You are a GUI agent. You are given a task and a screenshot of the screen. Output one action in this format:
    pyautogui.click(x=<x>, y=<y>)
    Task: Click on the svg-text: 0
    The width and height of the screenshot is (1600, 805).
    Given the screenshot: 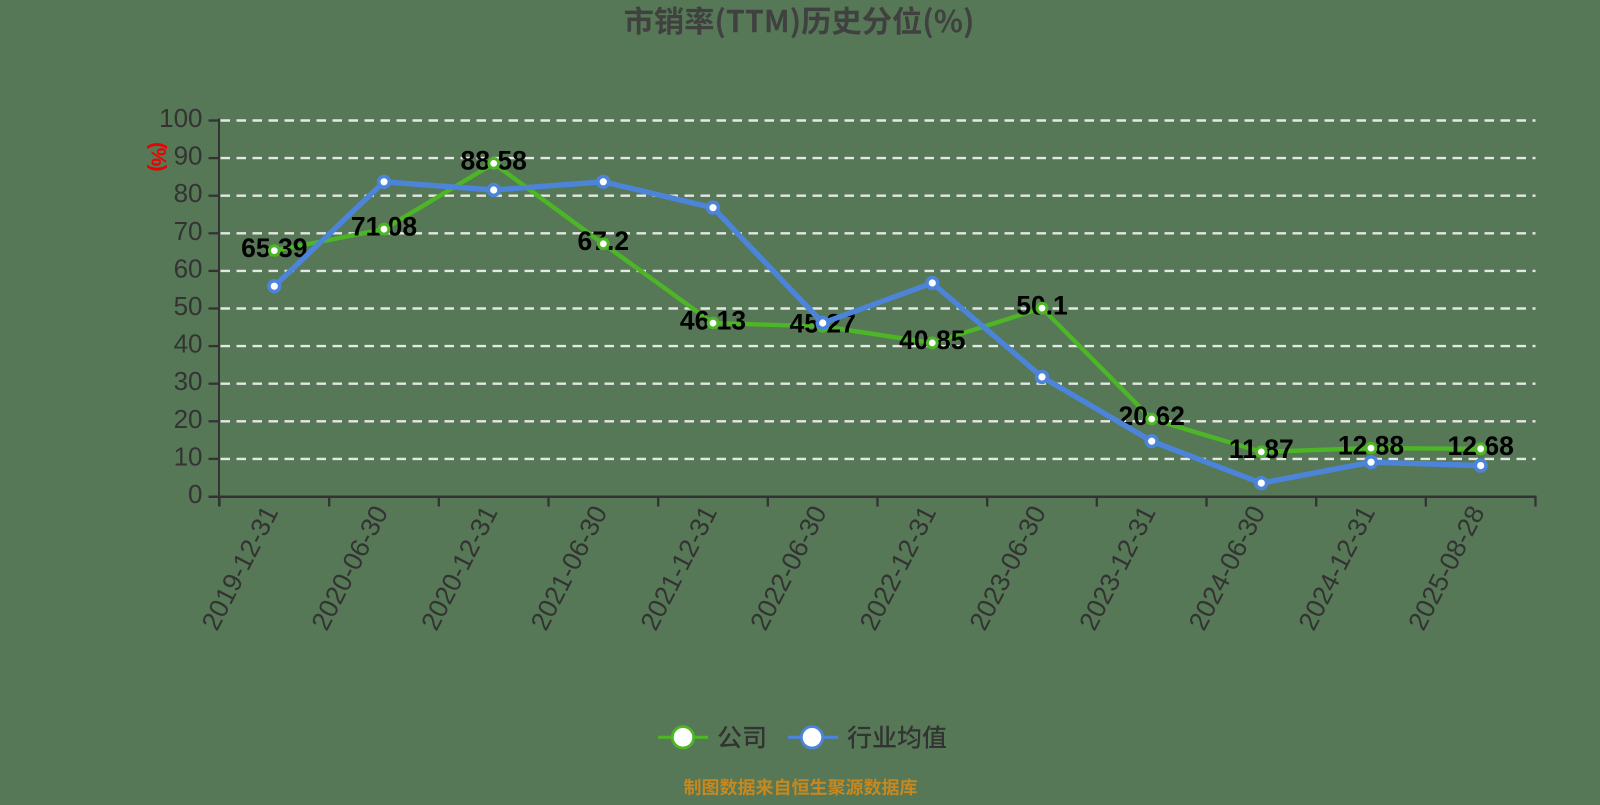 What is the action you would take?
    pyautogui.click(x=195, y=494)
    